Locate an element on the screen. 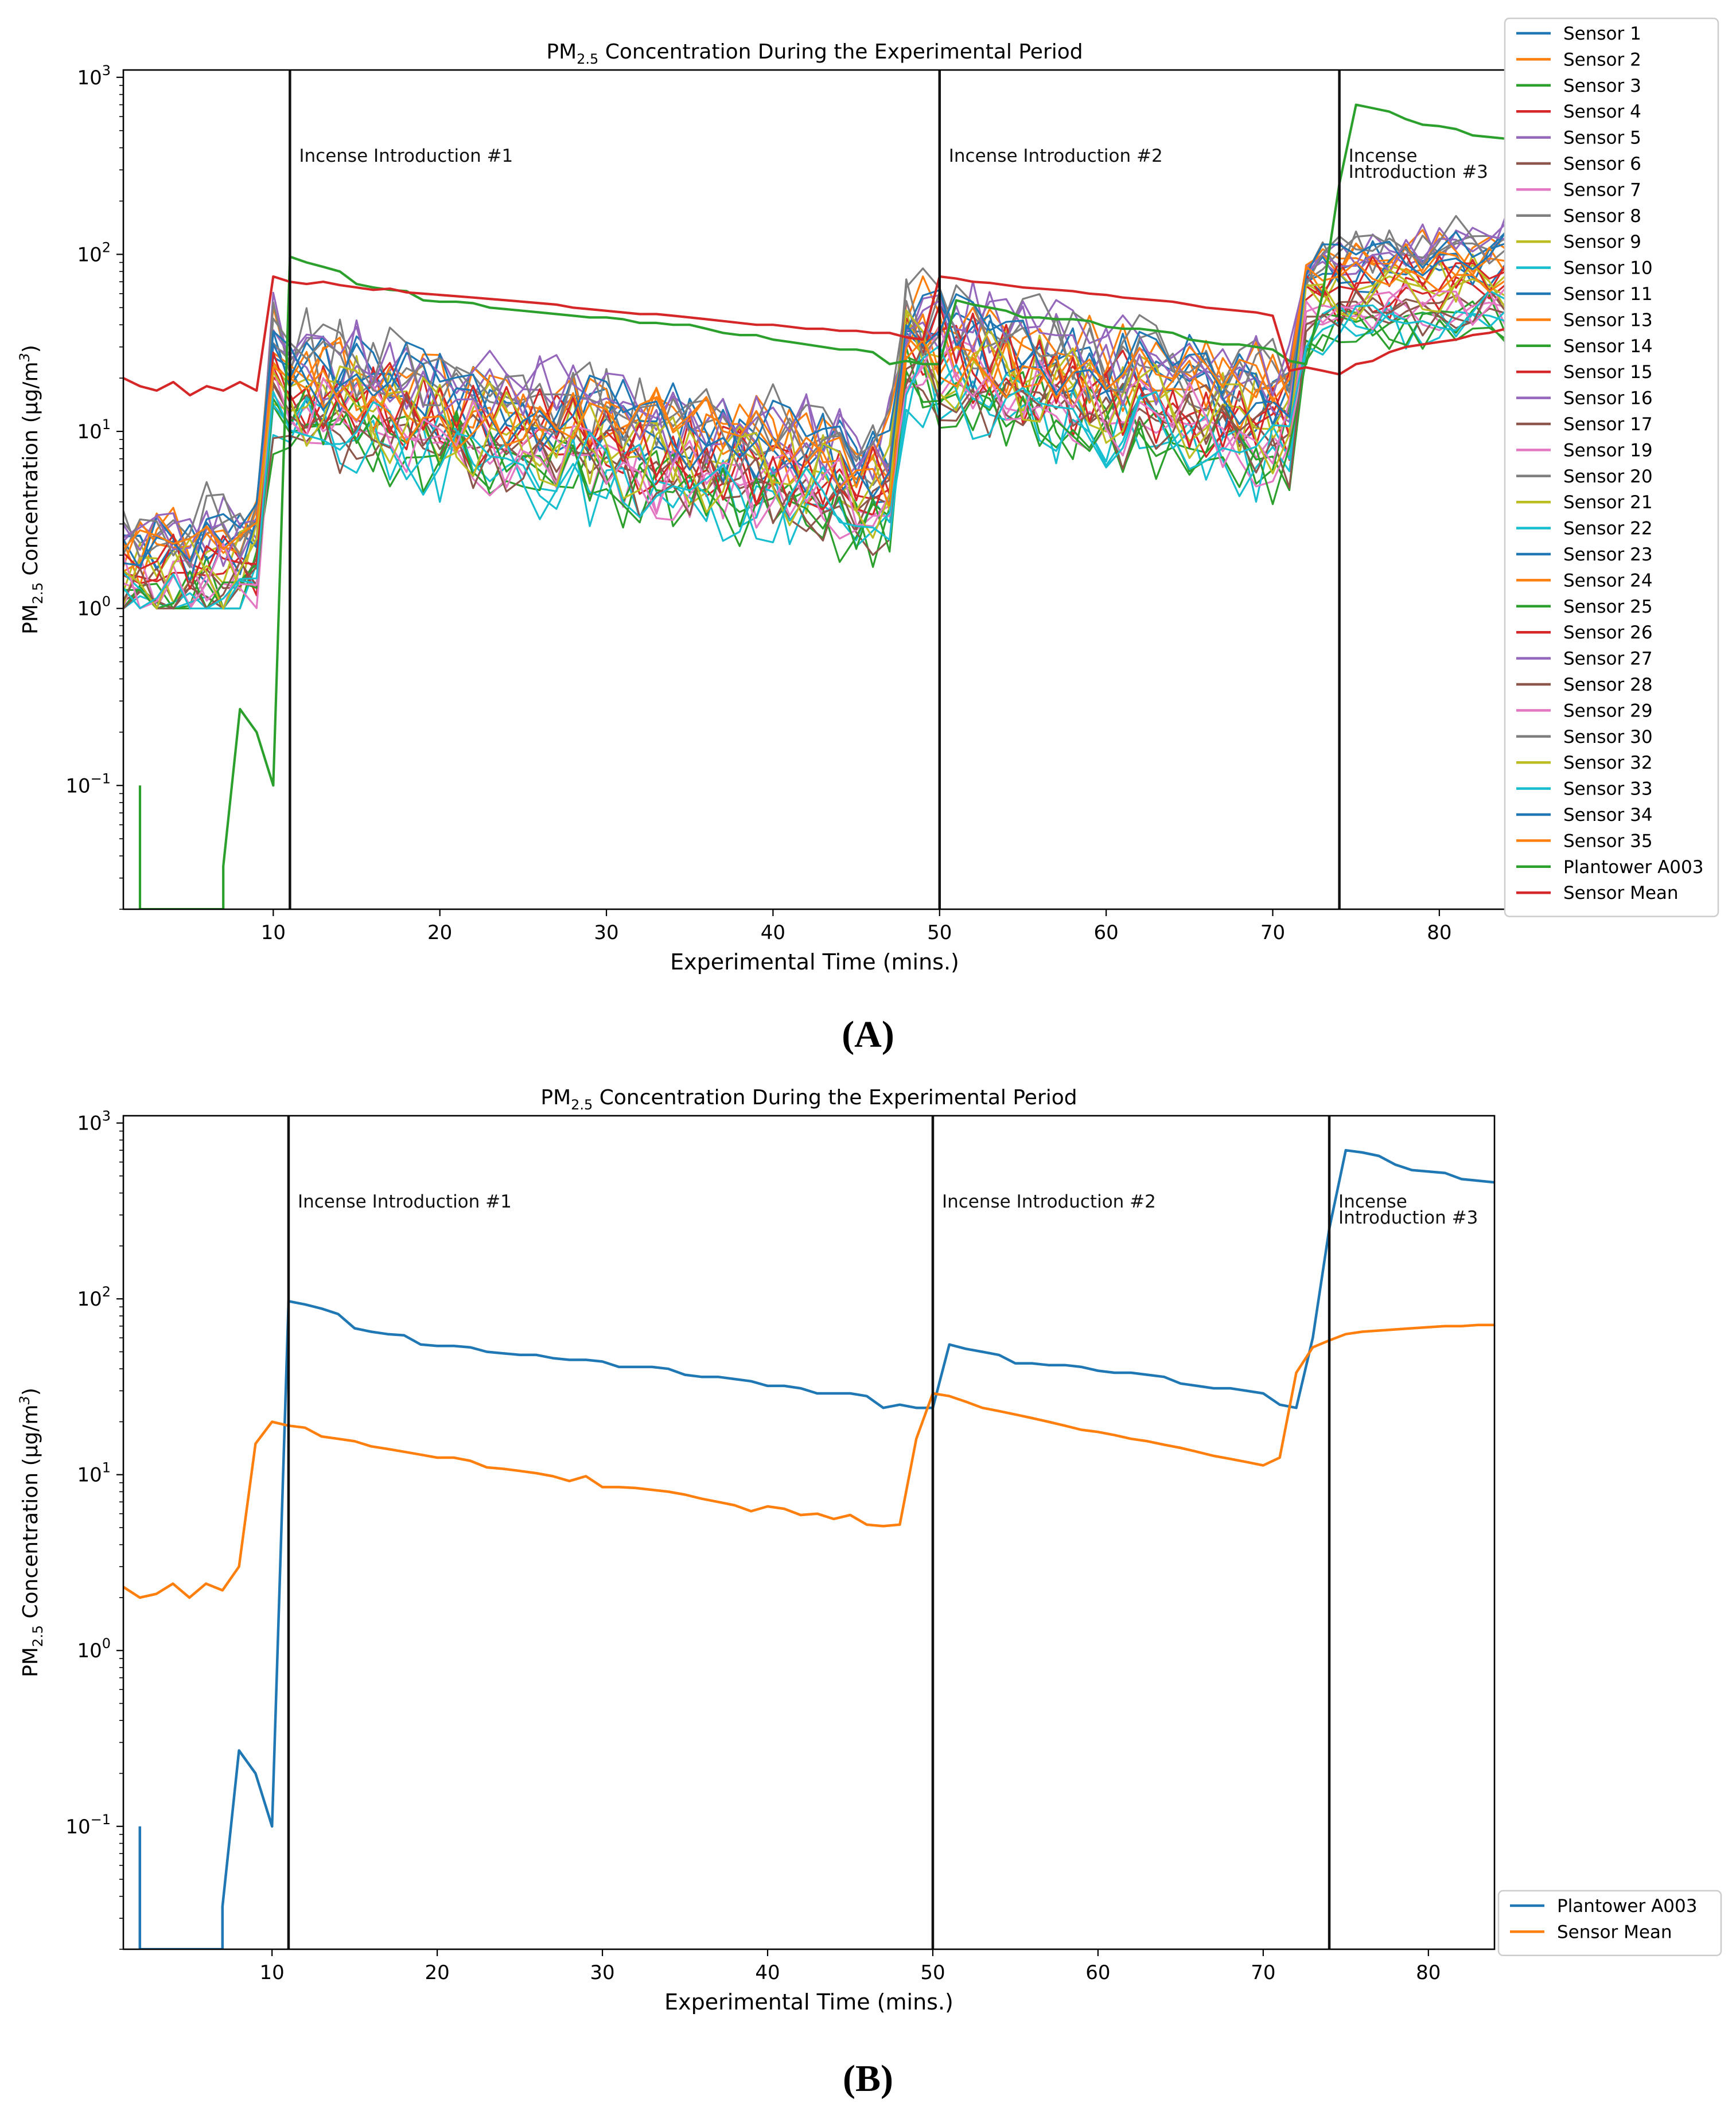 This screenshot has height=2107, width=1736. panel-label-a: (A) is located at coordinates (868, 1035).